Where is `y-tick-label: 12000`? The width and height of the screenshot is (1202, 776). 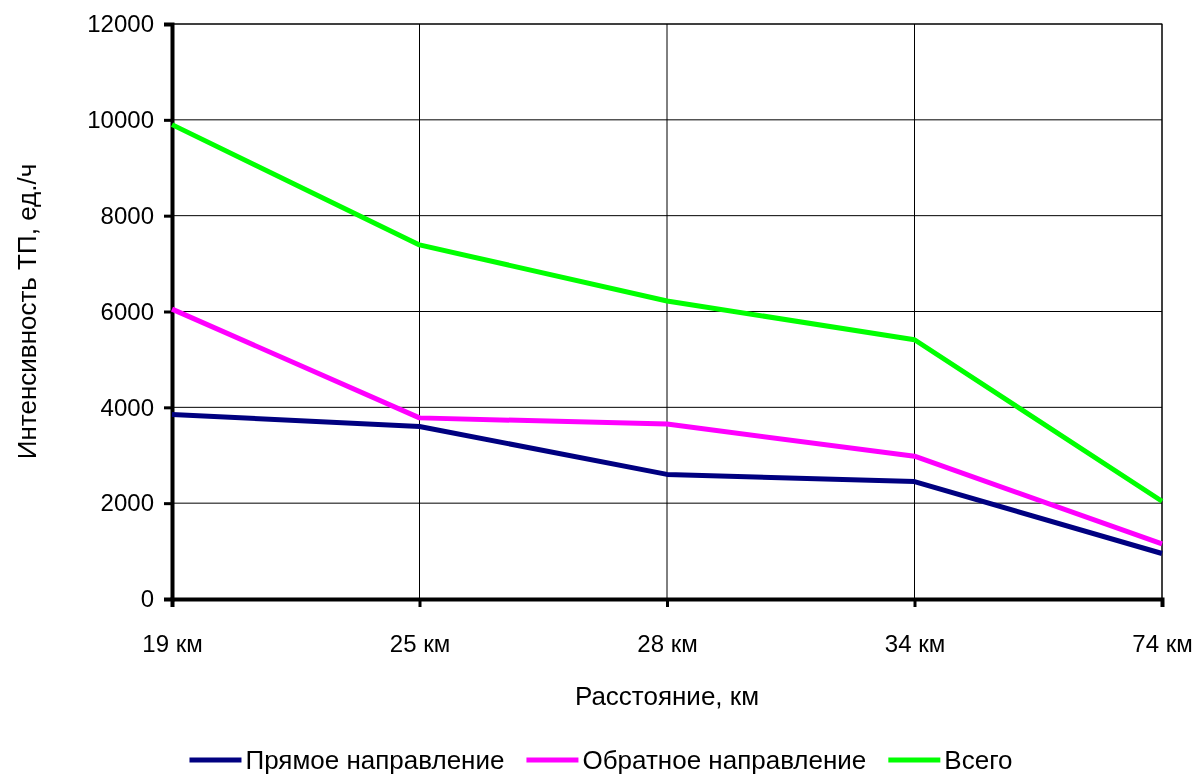 y-tick-label: 12000 is located at coordinates (120, 24).